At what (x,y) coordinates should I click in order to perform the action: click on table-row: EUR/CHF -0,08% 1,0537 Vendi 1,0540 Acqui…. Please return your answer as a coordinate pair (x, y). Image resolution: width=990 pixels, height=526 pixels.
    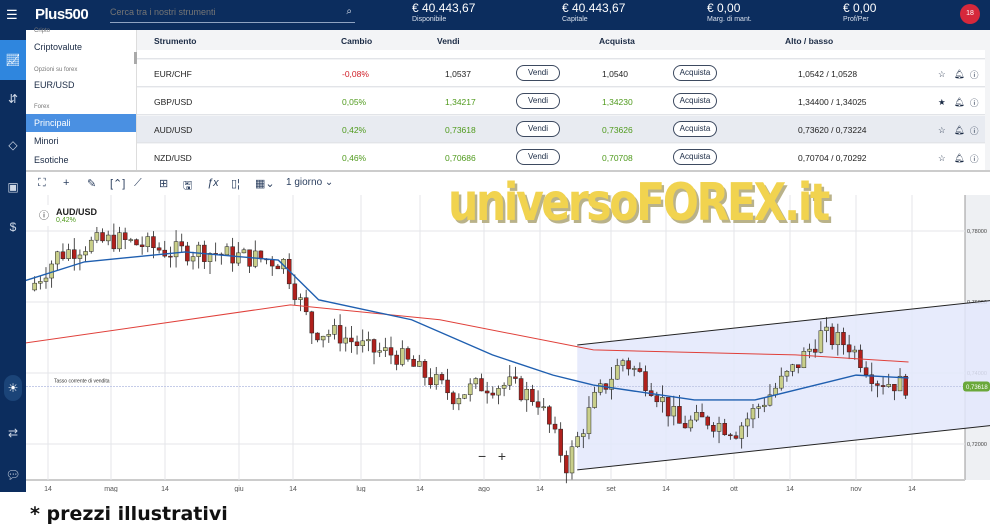
    Looking at the image, I should click on (561, 73).